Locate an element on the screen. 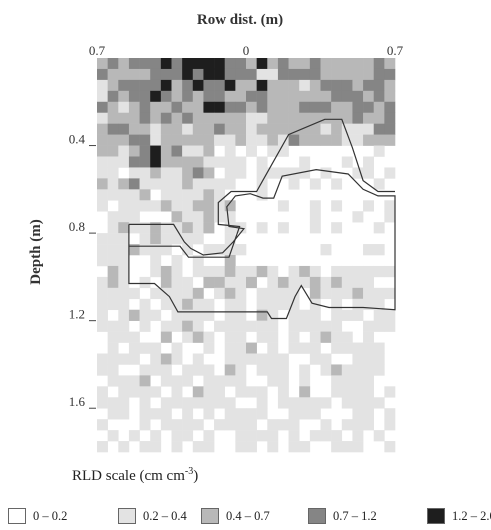  legend-label: 0.7 – 1.2 is located at coordinates (355, 516).